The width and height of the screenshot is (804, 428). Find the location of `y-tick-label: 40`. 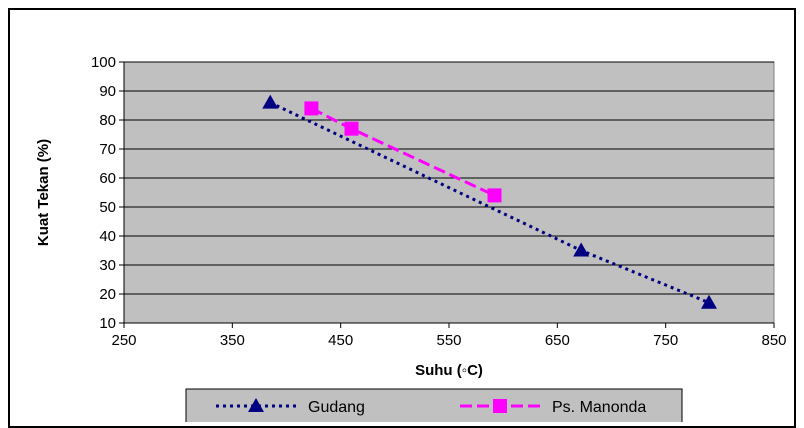

y-tick-label: 40 is located at coordinates (107, 236).